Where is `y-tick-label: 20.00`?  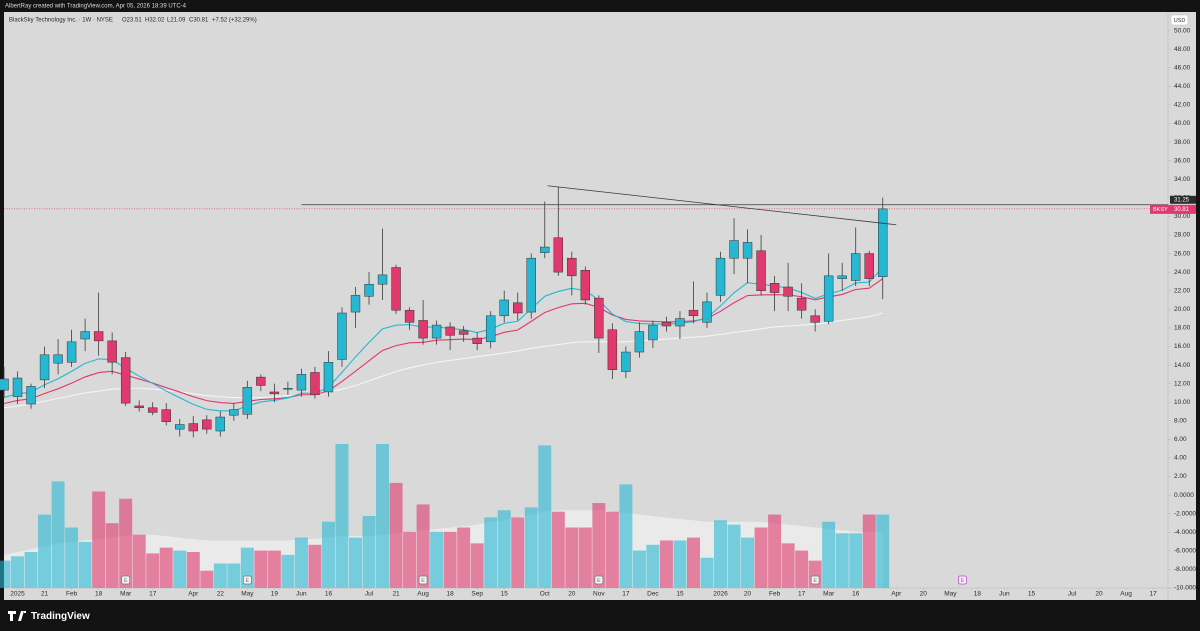
y-tick-label: 20.00 is located at coordinates (1182, 309).